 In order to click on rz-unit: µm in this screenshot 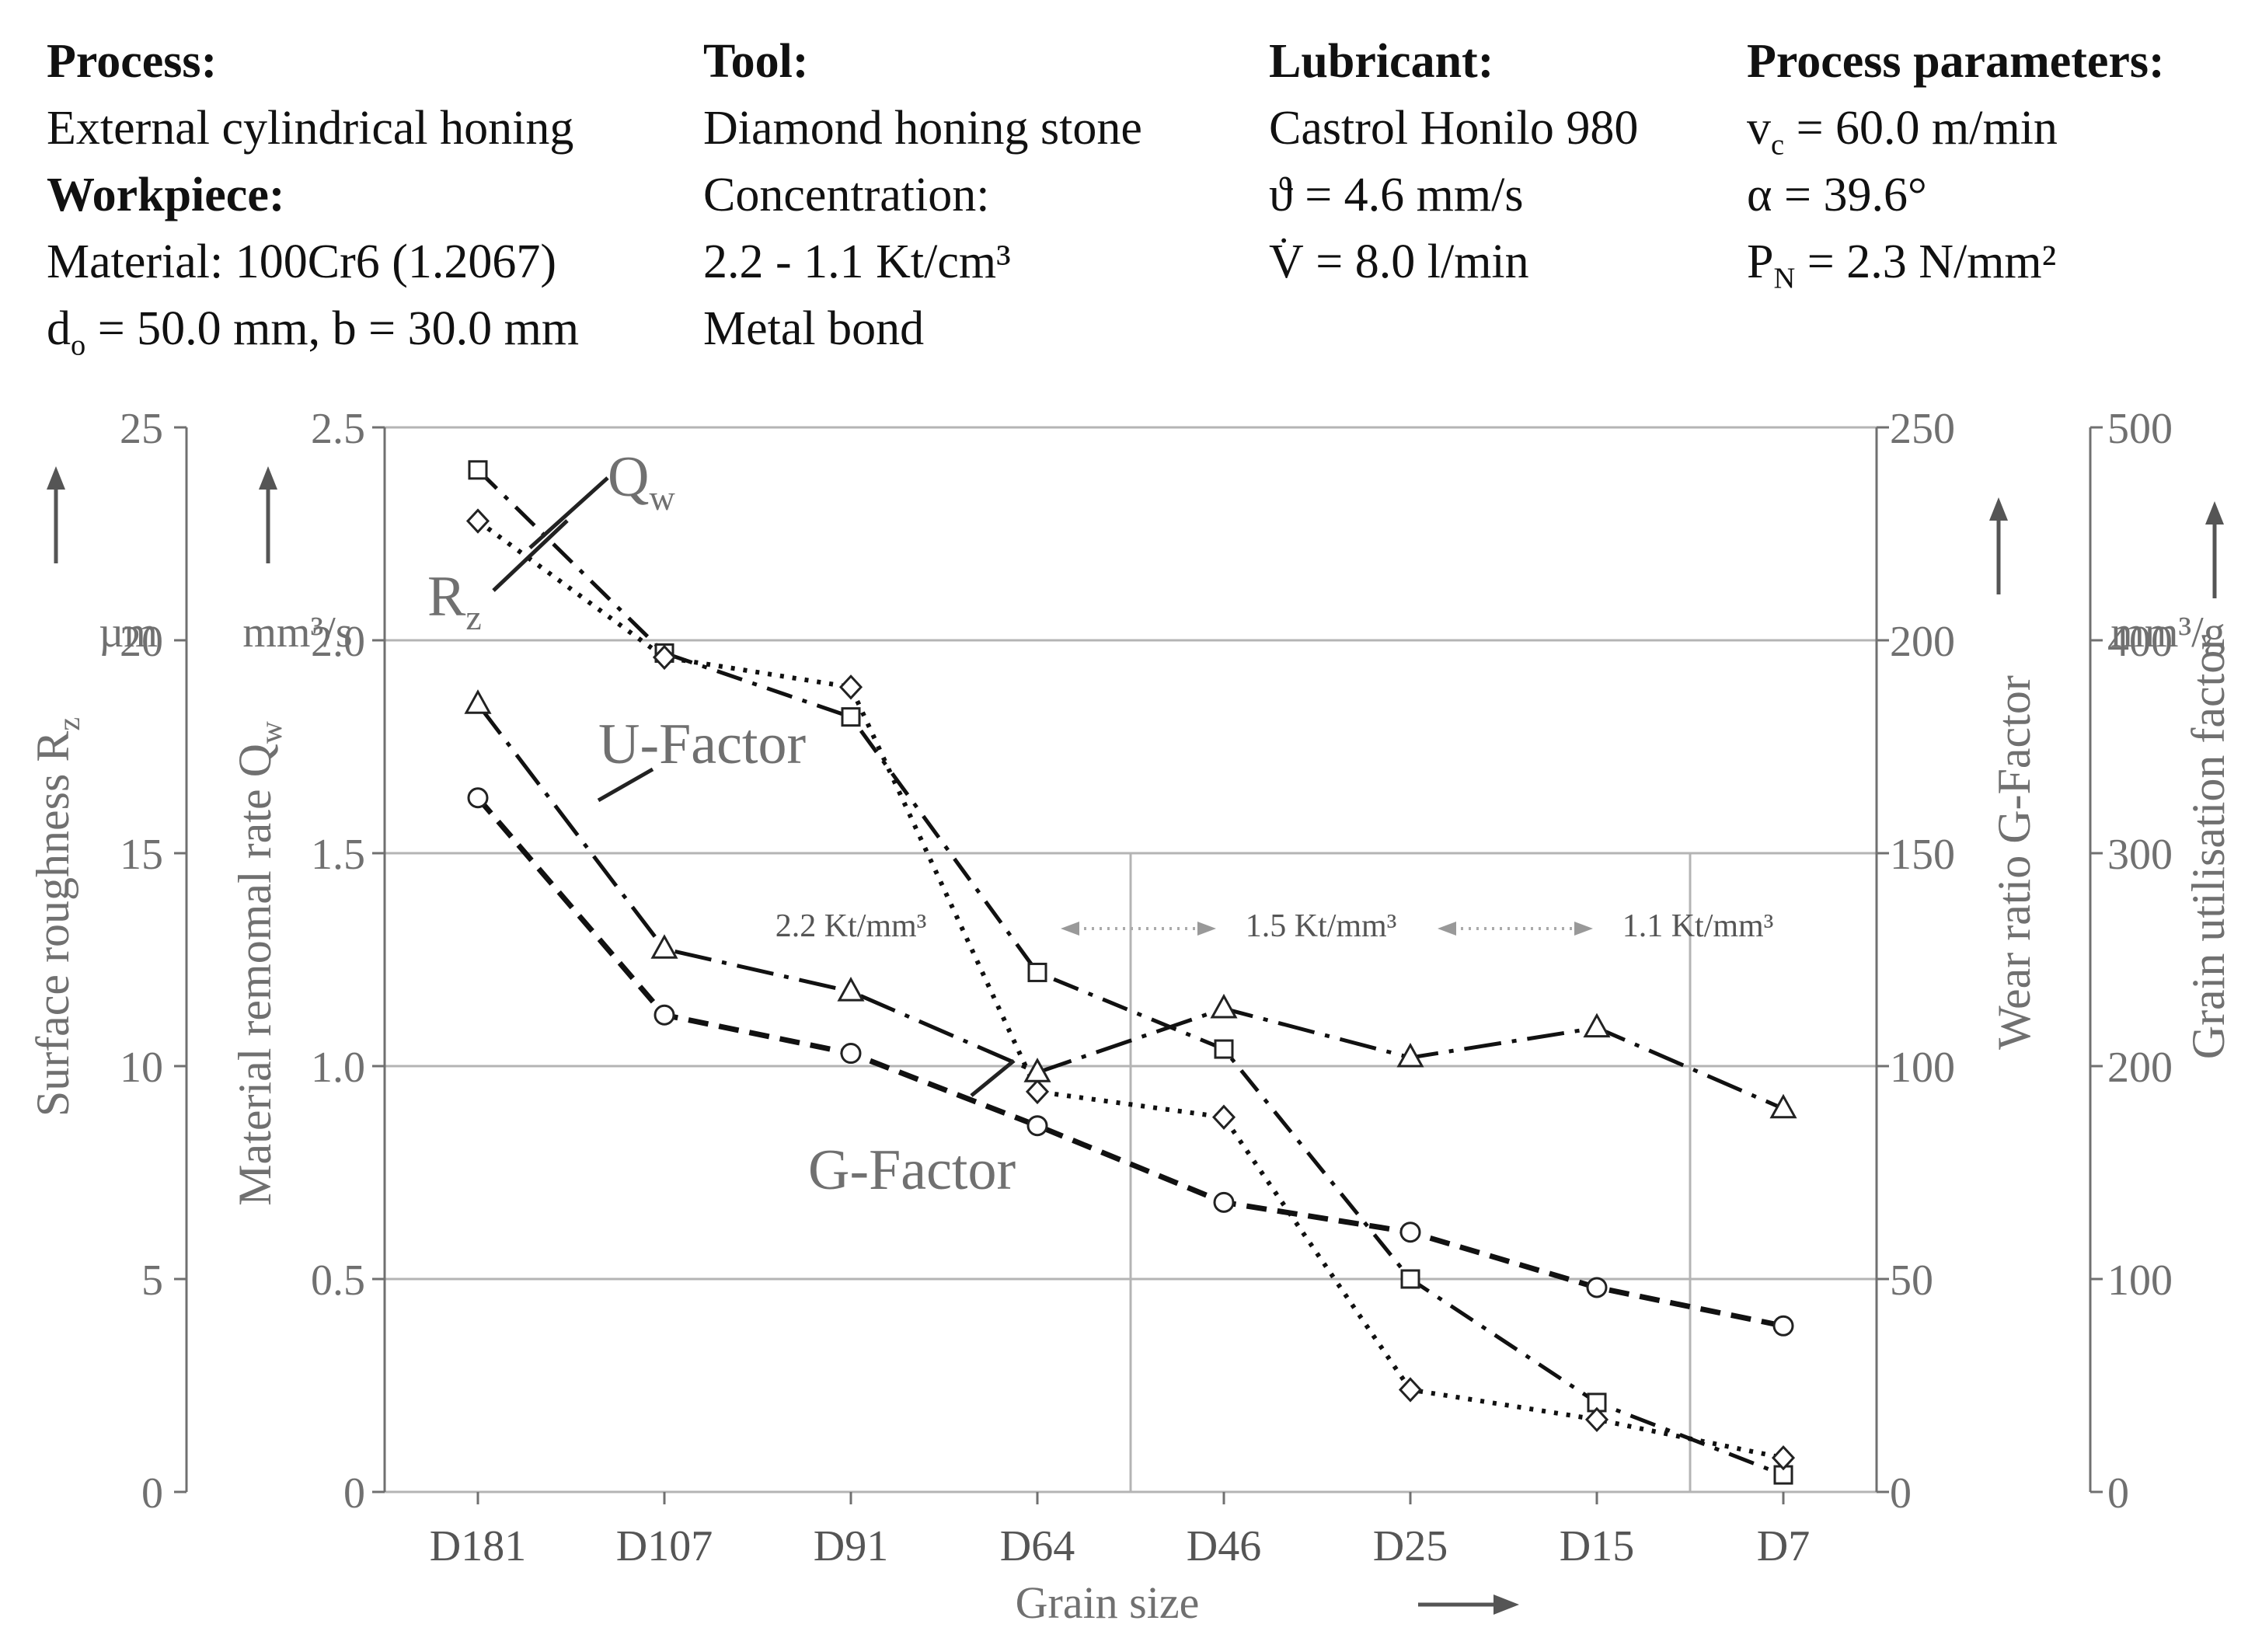, I will do `click(129, 632)`.